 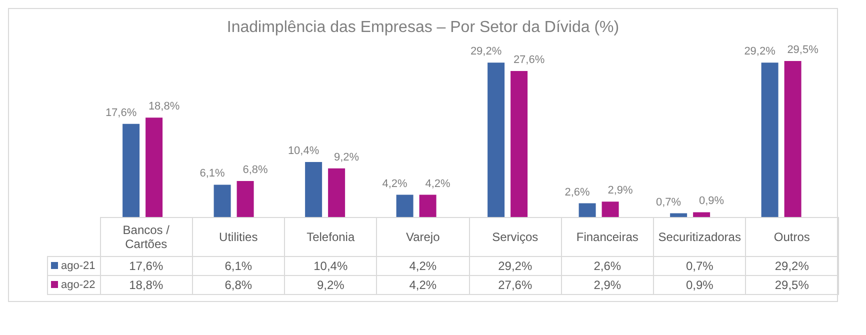 I want to click on x-tick-label: Serviços, so click(x=515, y=237).